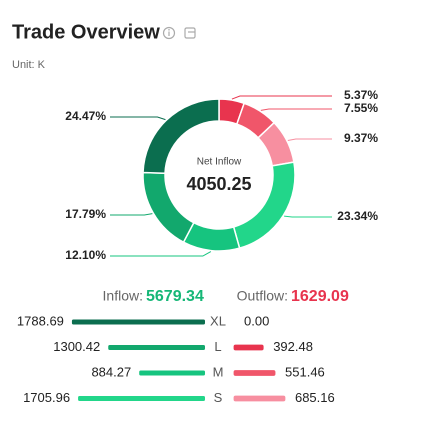 This screenshot has width=436, height=436. What do you see at coordinates (305, 371) in the screenshot?
I see `outflow-value: 551.46` at bounding box center [305, 371].